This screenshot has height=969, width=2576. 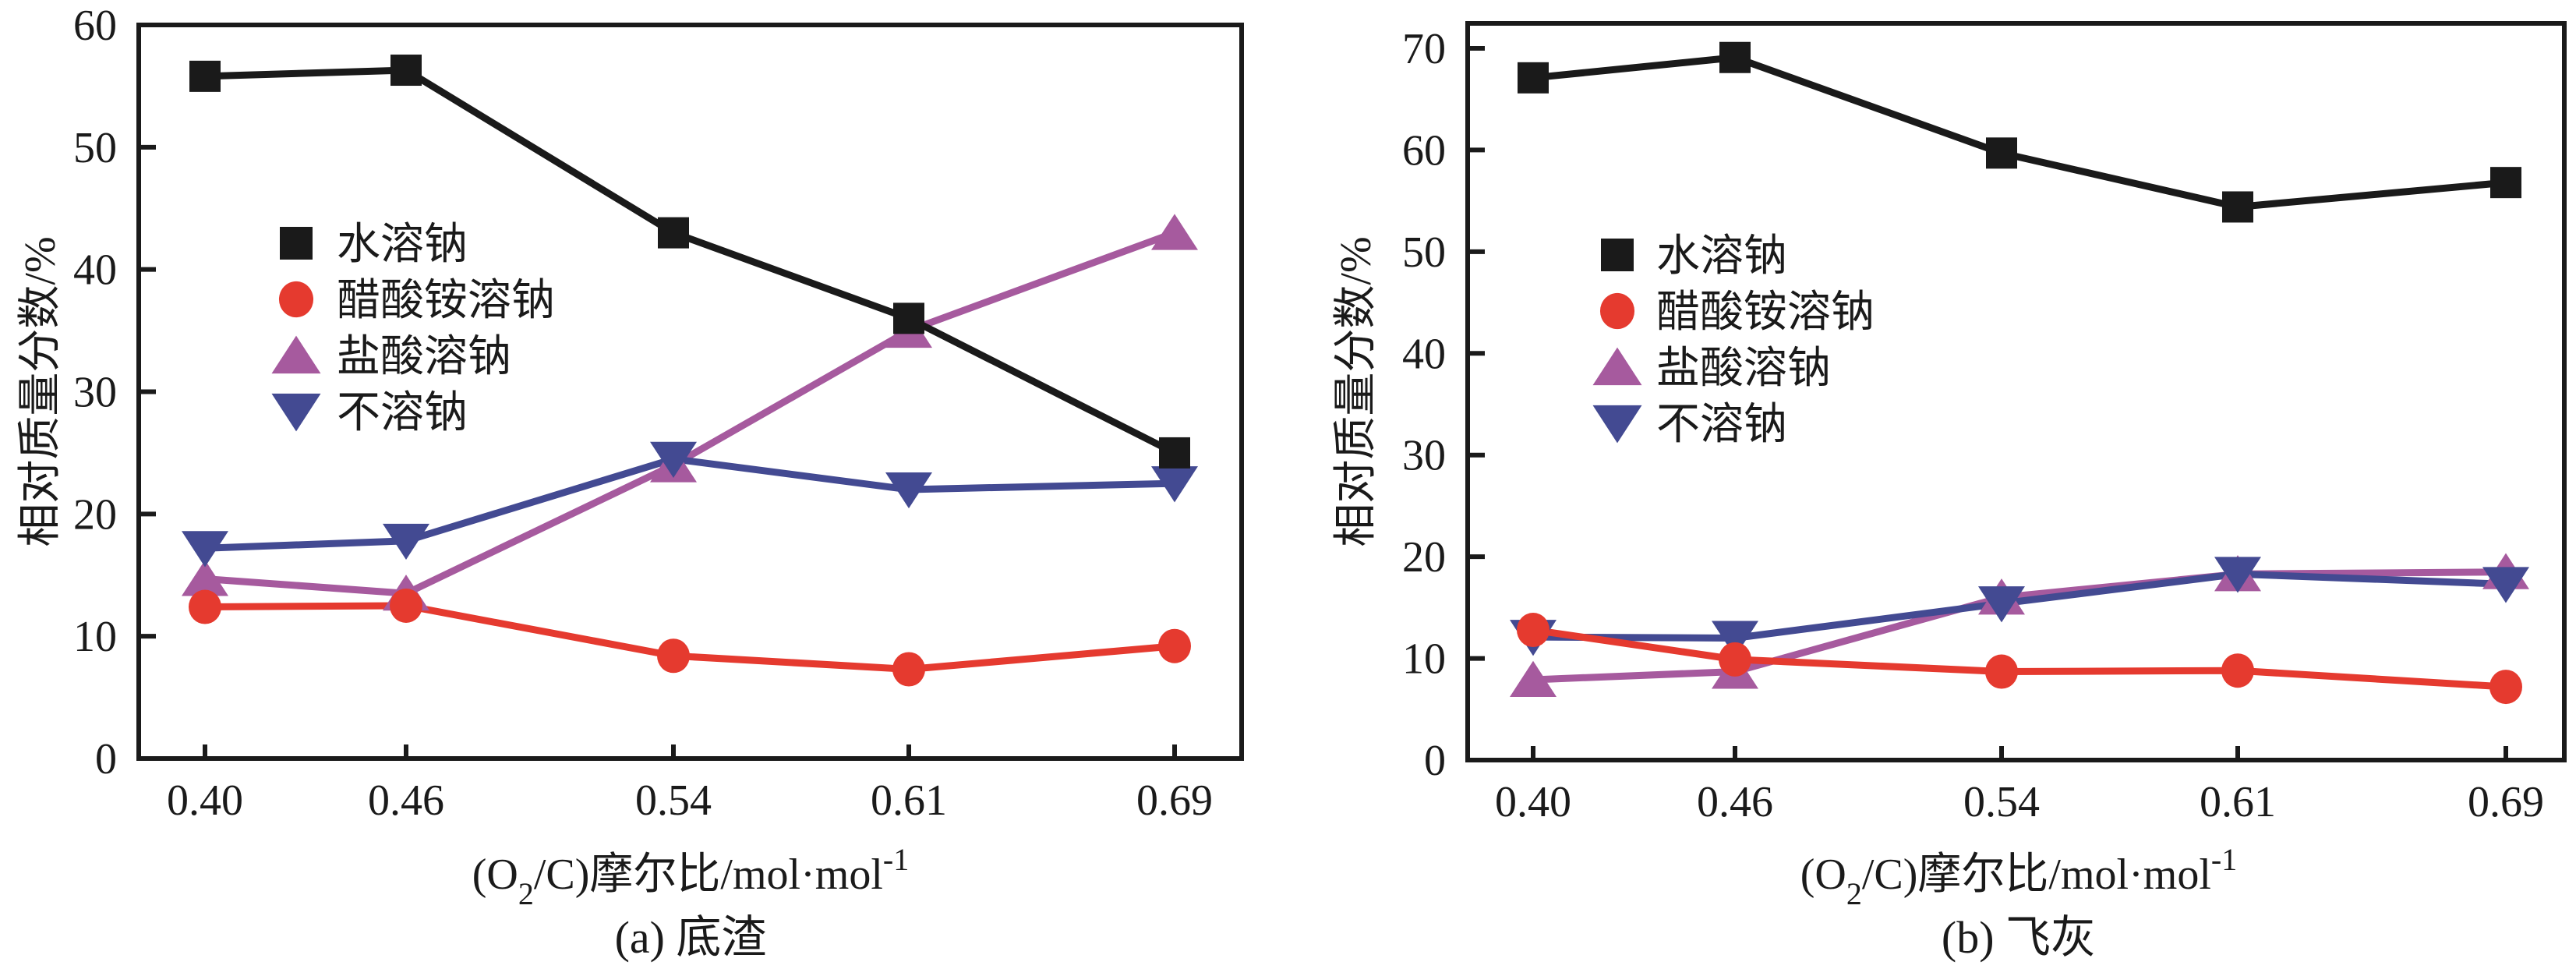 I want to click on y-axis: 0 10 20 30 40 50 60 70, so click(x=1443, y=405).